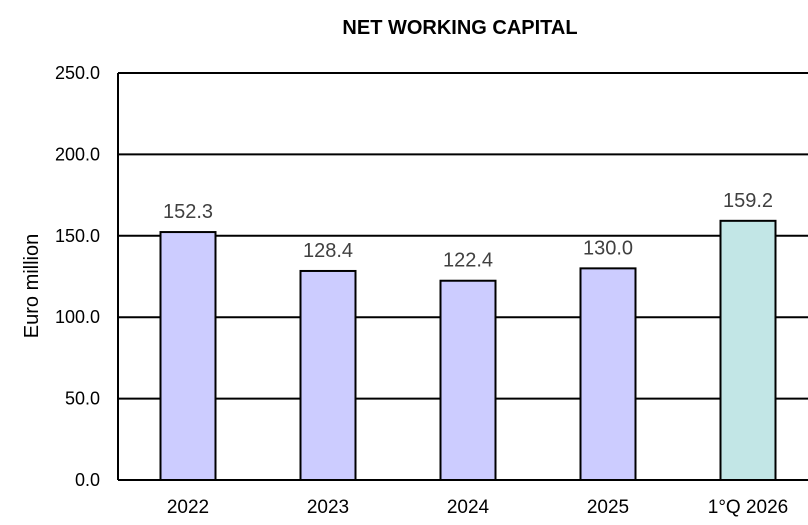 The image size is (808, 525). What do you see at coordinates (77, 317) in the screenshot?
I see `y-tick-label: 100.0` at bounding box center [77, 317].